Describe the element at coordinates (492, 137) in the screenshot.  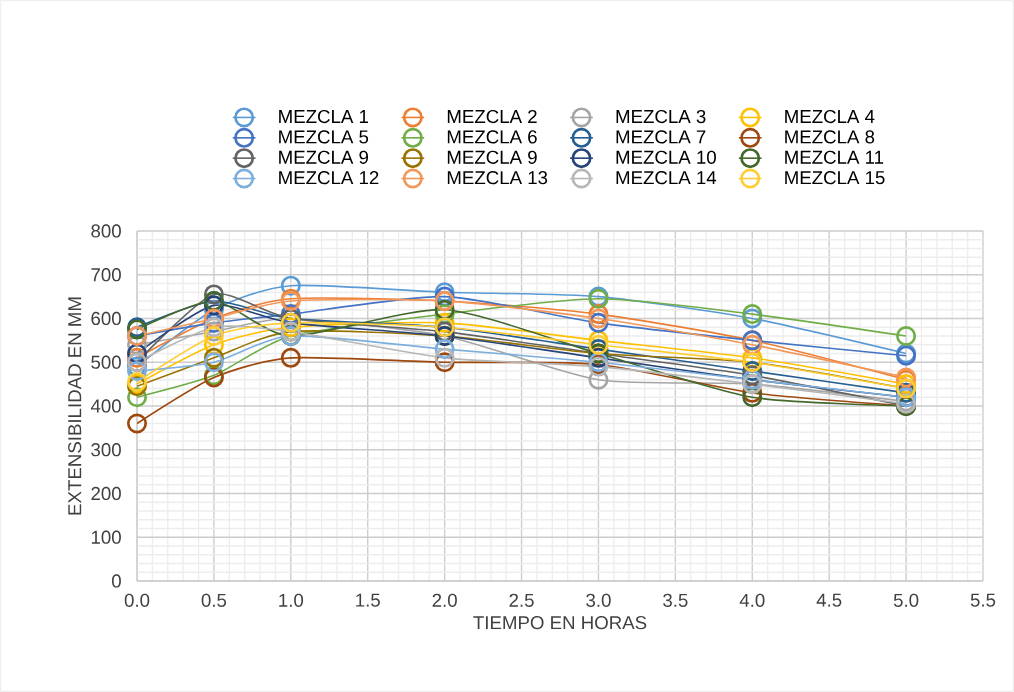
I see `legend-label: MEZCLA 6` at that location.